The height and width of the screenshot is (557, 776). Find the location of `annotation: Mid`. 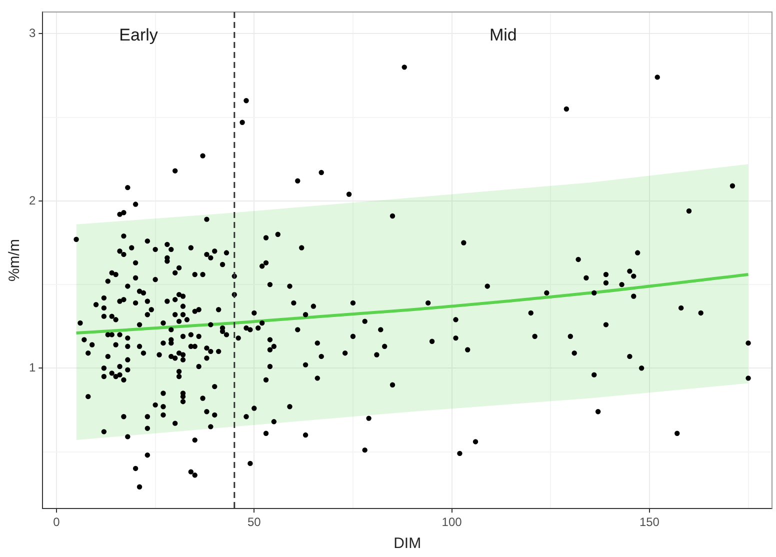

annotation: Mid is located at coordinates (503, 35).